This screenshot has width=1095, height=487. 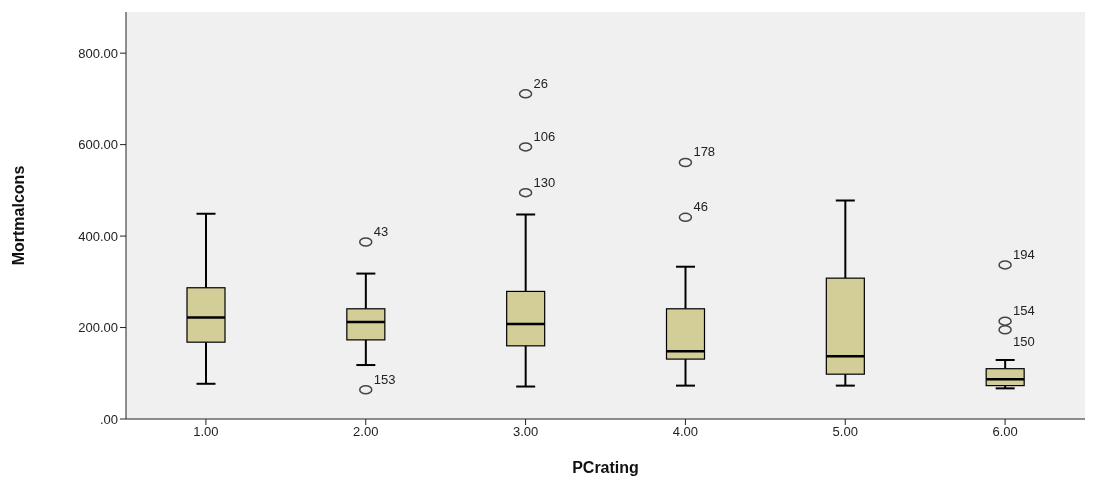 I want to click on annotation: 154, so click(x=1024, y=311).